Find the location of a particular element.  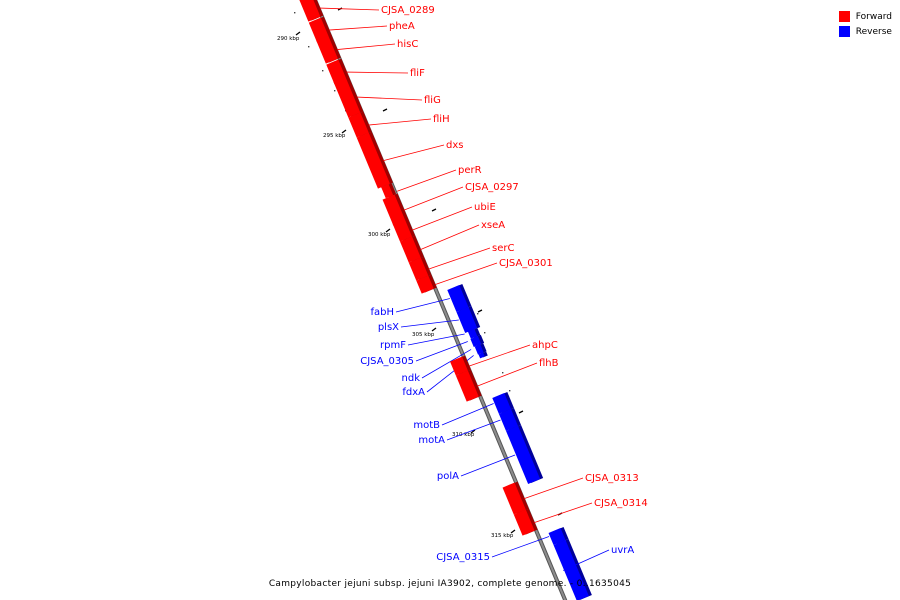

gene-label: pheA is located at coordinates (402, 26).